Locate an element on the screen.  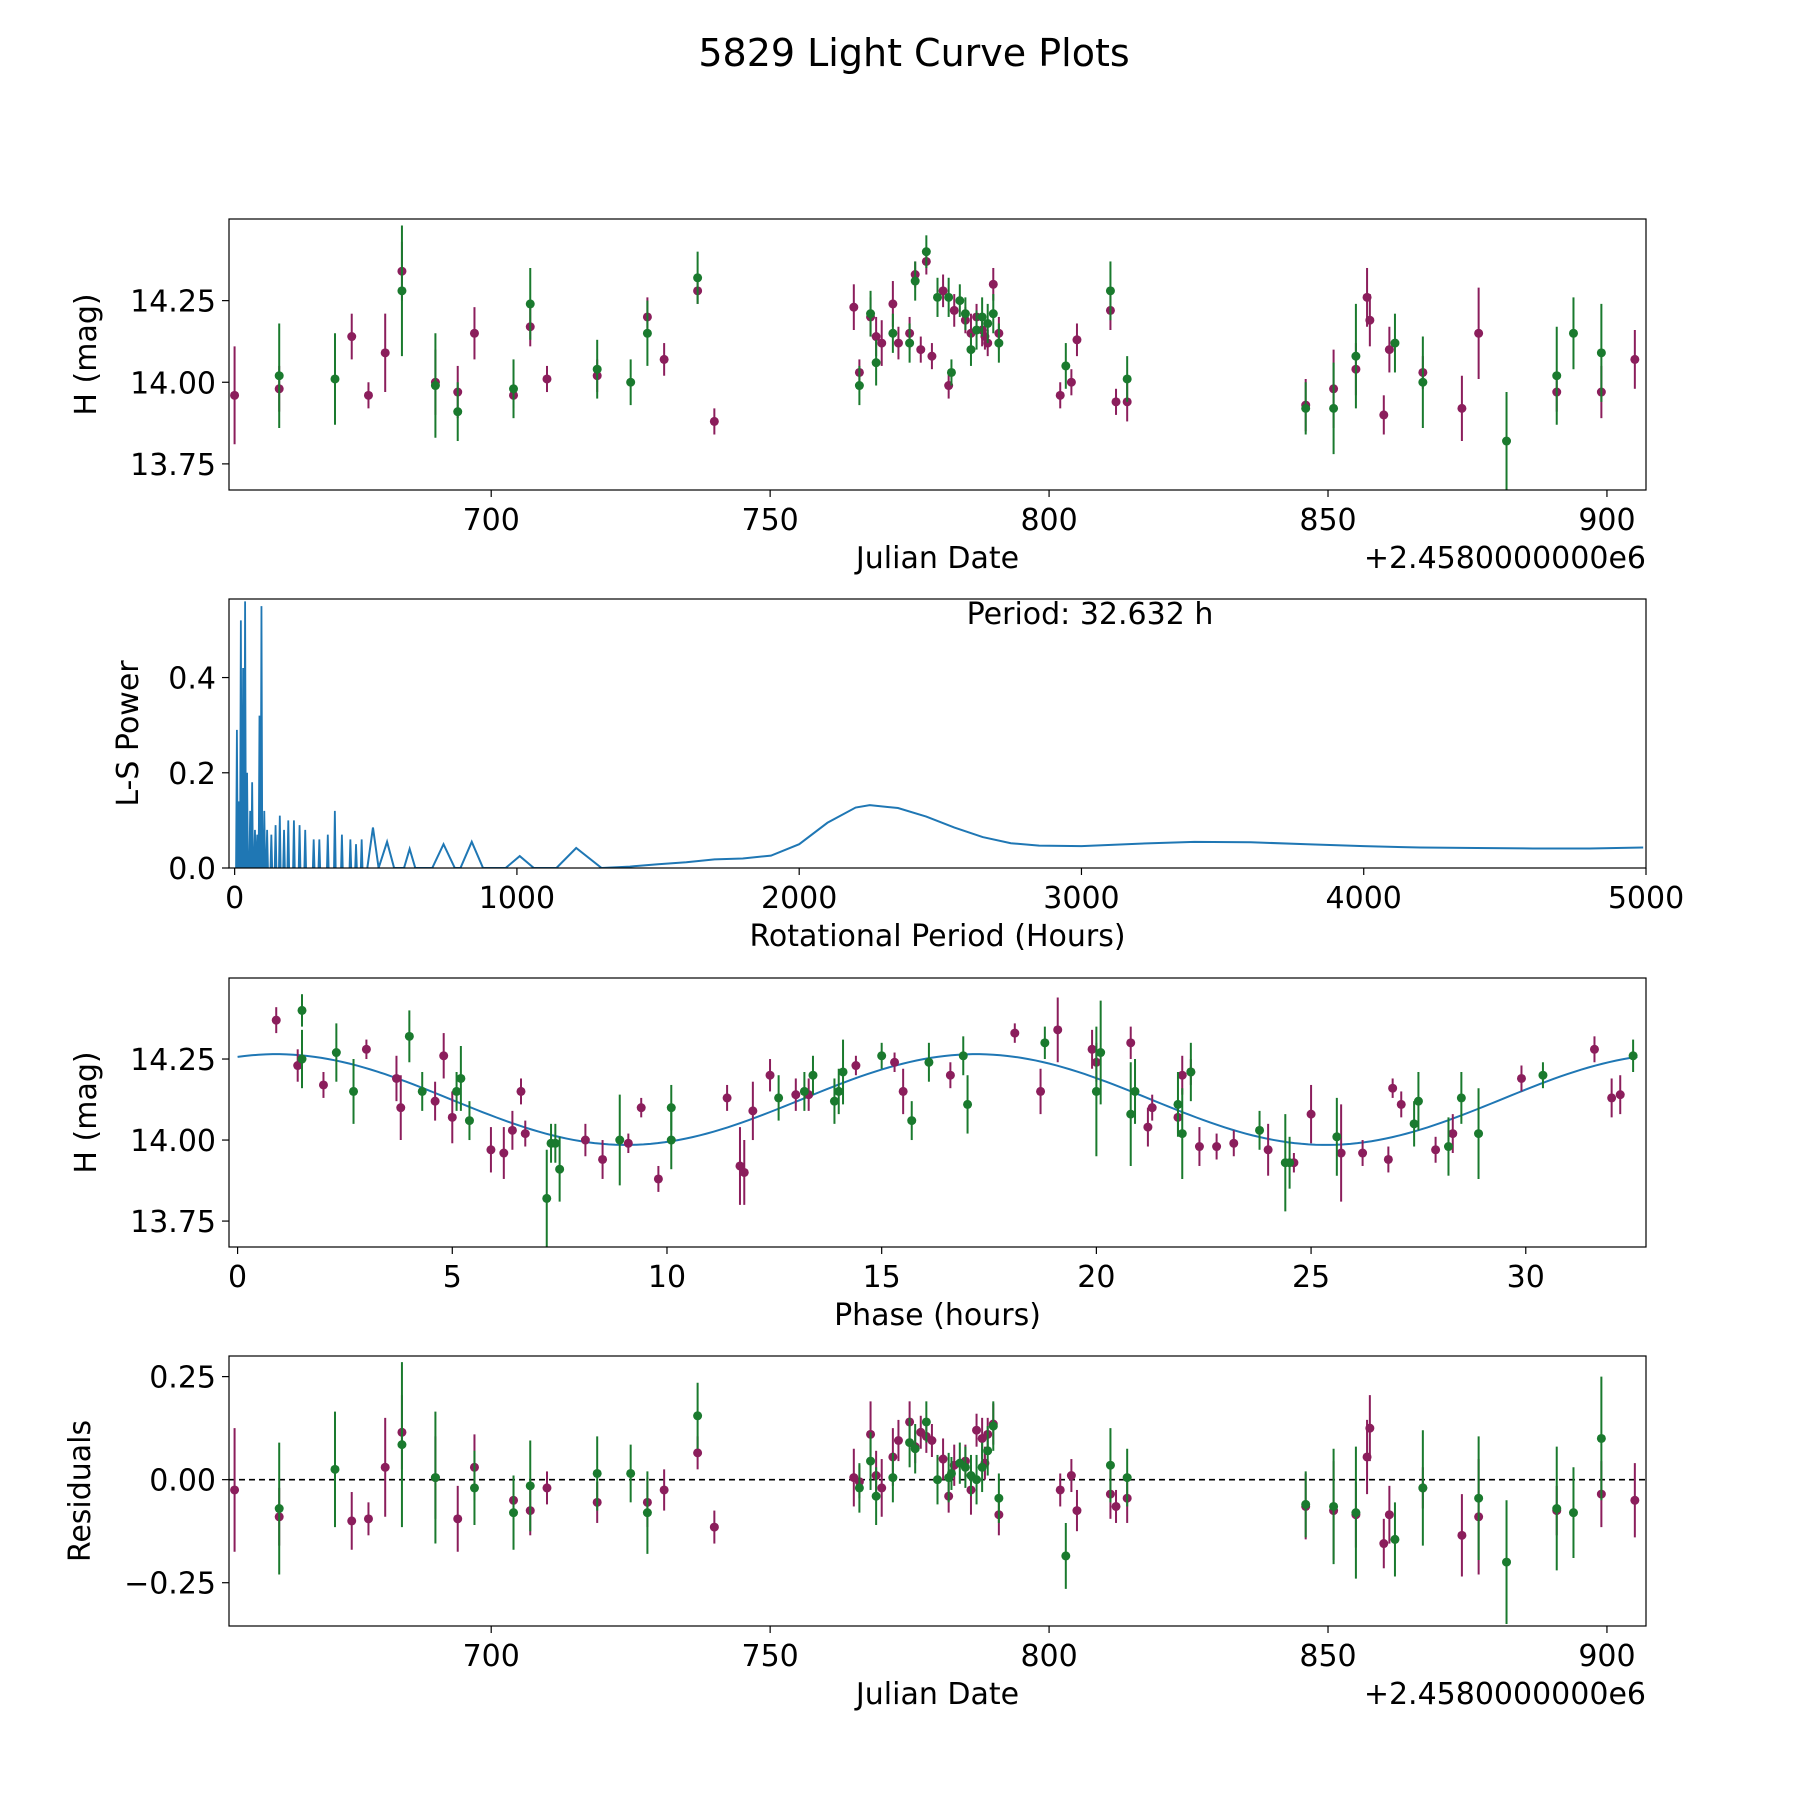
y-axis-label: H (mag) is located at coordinates (86, 354).